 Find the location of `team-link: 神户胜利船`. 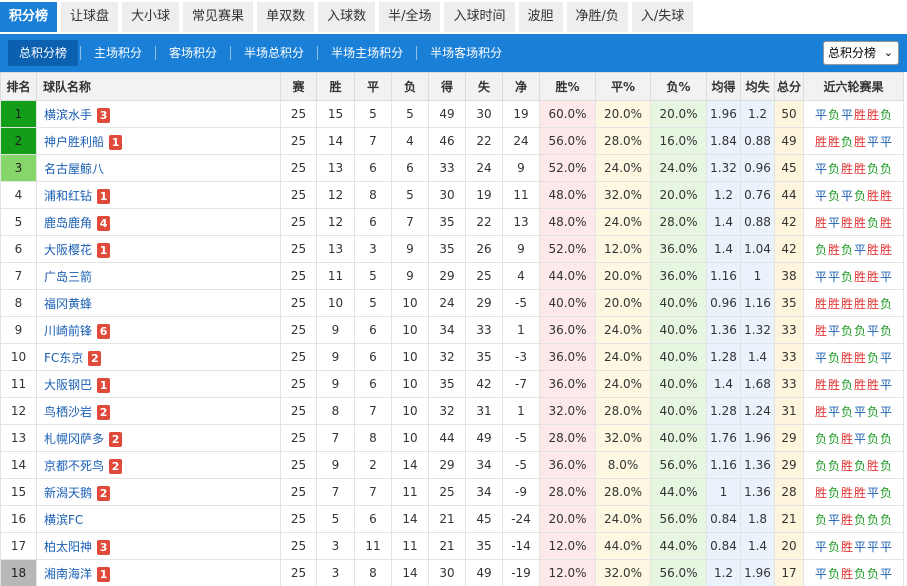

team-link: 神户胜利船 is located at coordinates (74, 141).